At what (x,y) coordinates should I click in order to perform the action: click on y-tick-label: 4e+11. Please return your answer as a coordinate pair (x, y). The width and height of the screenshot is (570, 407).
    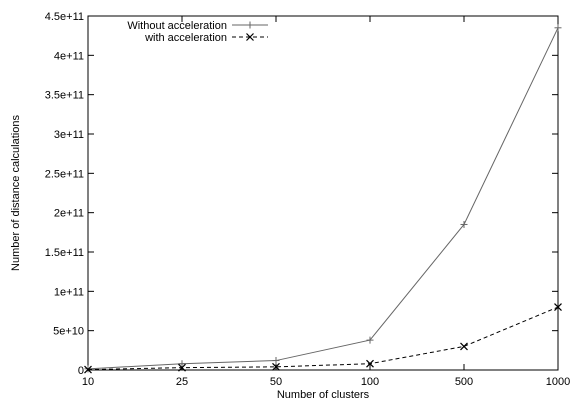
    Looking at the image, I should click on (69, 56).